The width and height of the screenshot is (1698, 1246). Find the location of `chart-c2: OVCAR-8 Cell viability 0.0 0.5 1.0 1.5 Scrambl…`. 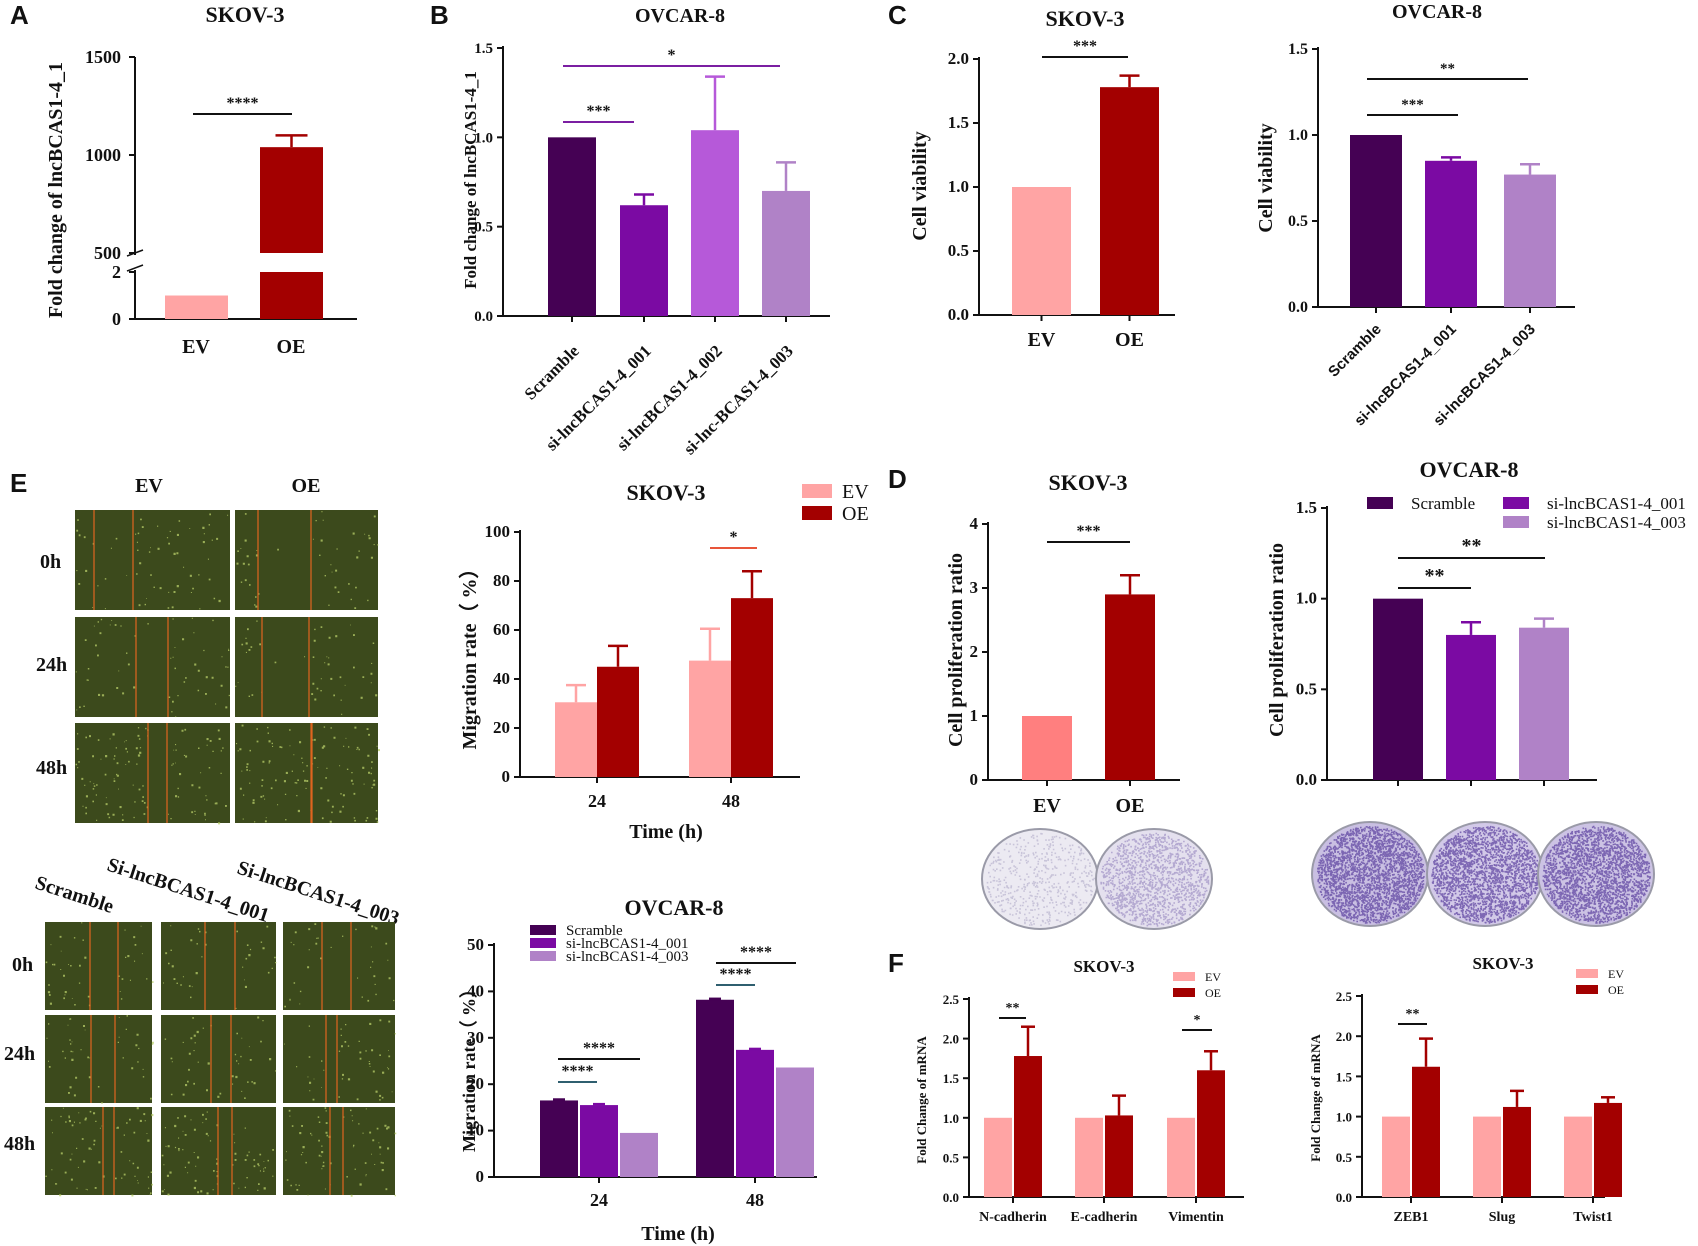

chart-c2: OVCAR-8 Cell viability 0.0 0.5 1.0 1.5 Scrambl… is located at coordinates (1415, 215).